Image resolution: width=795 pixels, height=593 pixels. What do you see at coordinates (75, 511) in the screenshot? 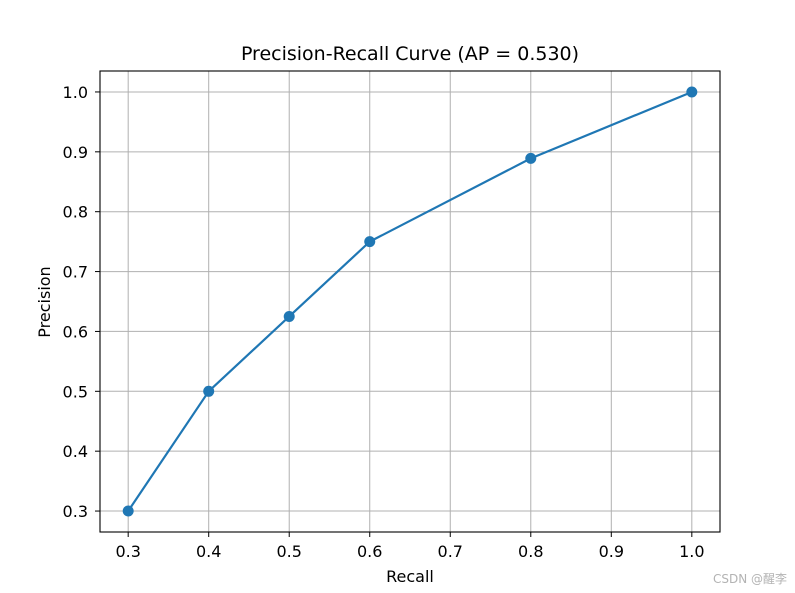
I see `y-tick-label: 0.3` at bounding box center [75, 511].